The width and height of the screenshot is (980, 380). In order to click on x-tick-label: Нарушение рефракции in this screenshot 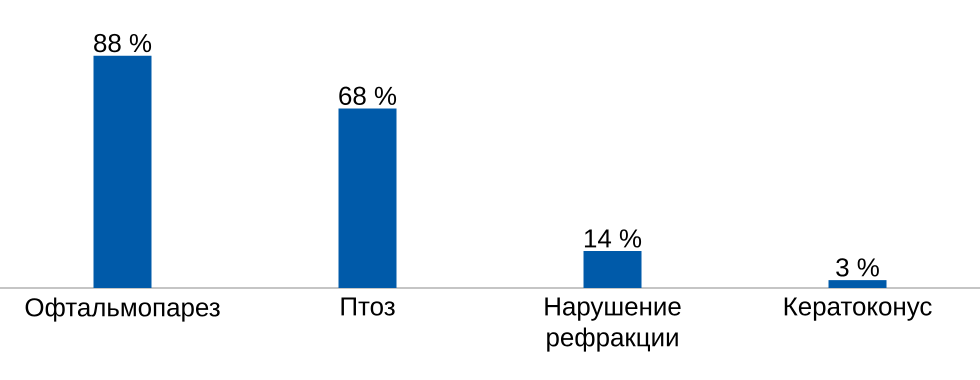, I will do `click(613, 325)`.